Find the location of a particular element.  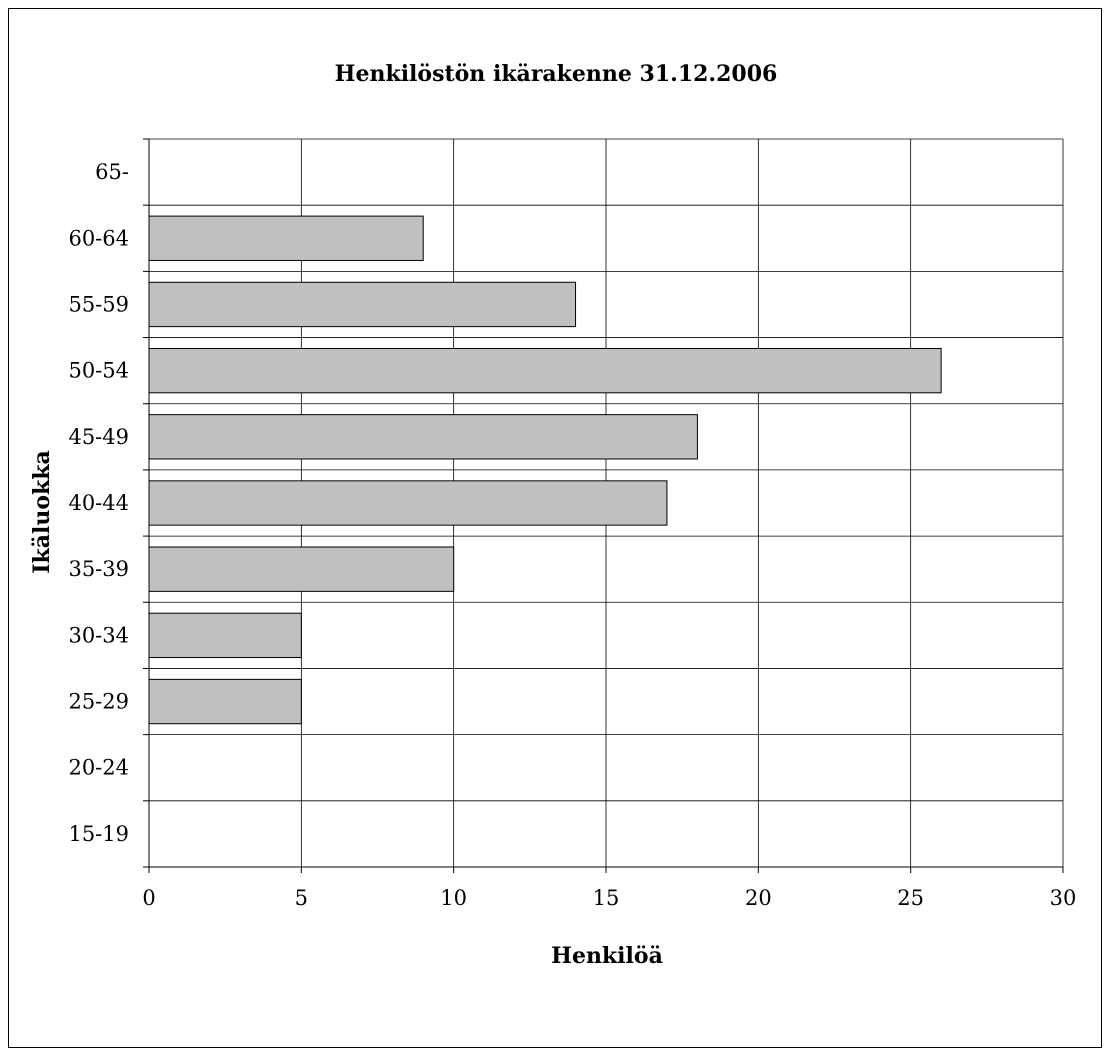

x-tick-label: 10 is located at coordinates (453, 898).